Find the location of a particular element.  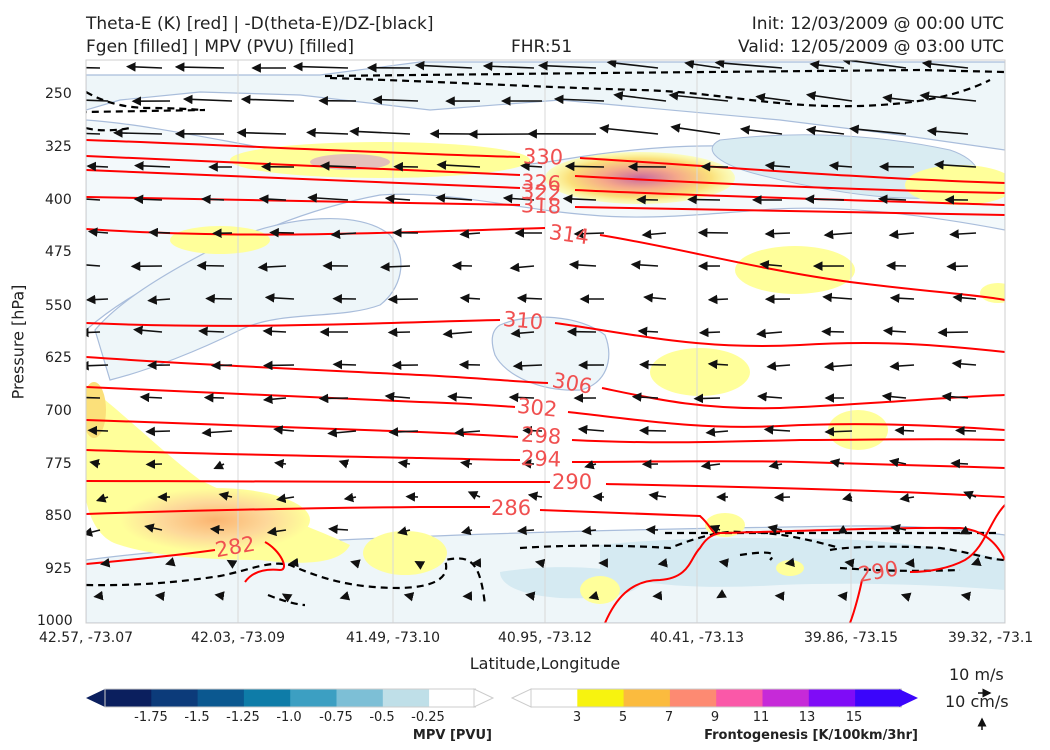

colorbar-tick-label: 11 is located at coordinates (761, 717).